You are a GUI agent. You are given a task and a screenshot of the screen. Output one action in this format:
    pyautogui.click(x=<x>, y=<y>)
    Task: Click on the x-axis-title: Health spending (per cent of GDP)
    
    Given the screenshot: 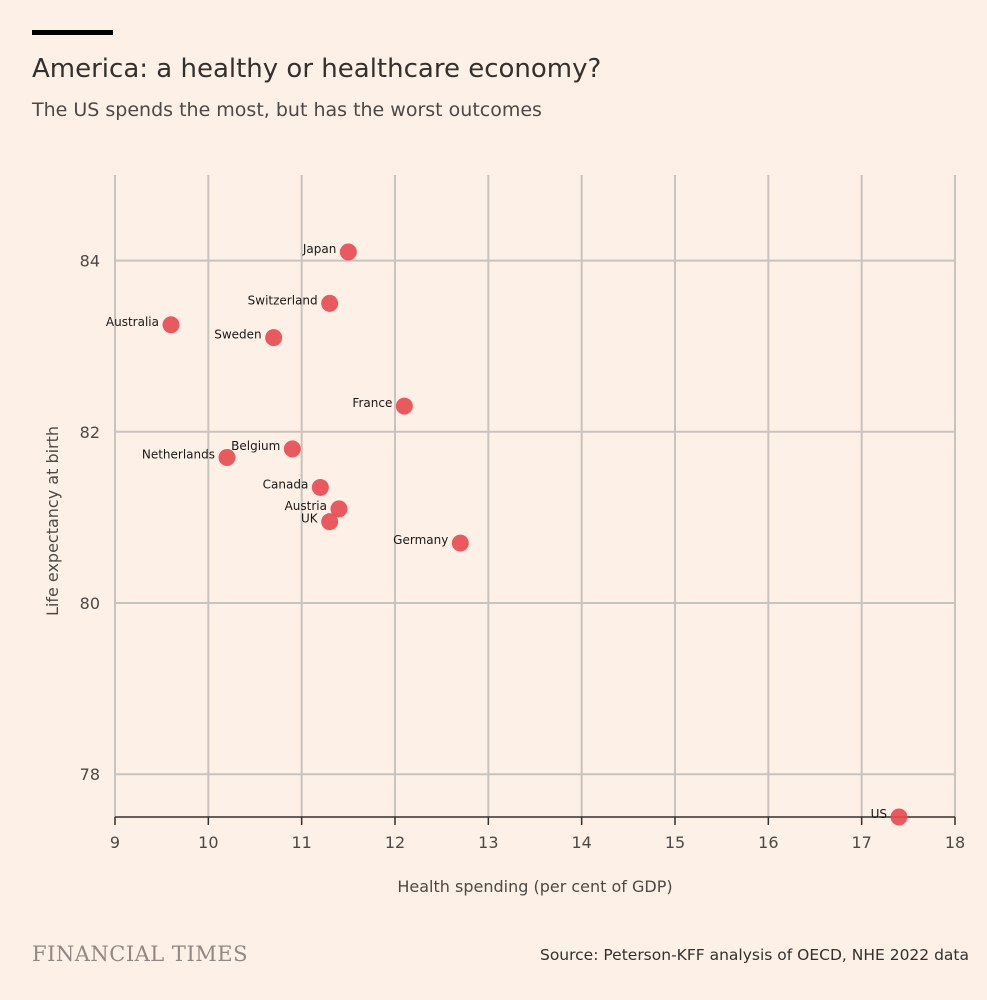 What is the action you would take?
    pyautogui.click(x=534, y=886)
    